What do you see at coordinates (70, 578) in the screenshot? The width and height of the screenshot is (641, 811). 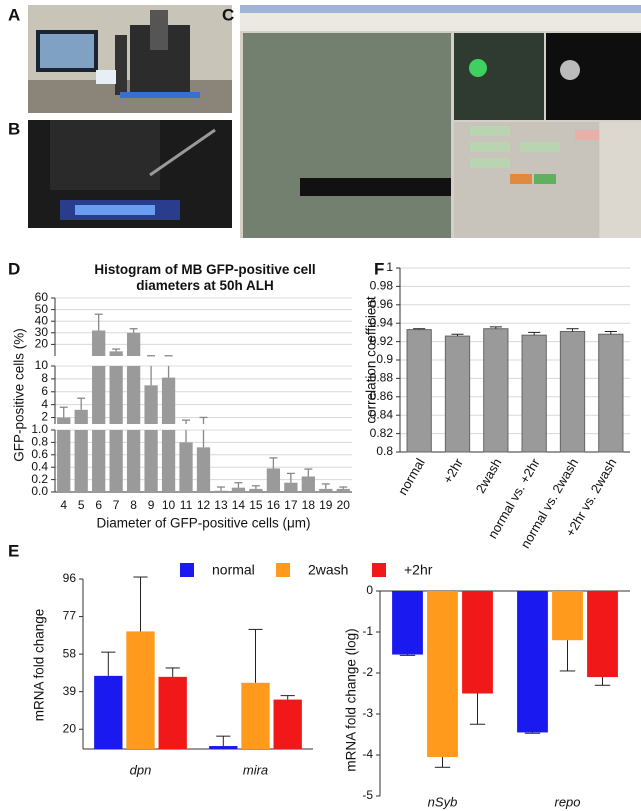 I see `y-tick-label: 96` at bounding box center [70, 578].